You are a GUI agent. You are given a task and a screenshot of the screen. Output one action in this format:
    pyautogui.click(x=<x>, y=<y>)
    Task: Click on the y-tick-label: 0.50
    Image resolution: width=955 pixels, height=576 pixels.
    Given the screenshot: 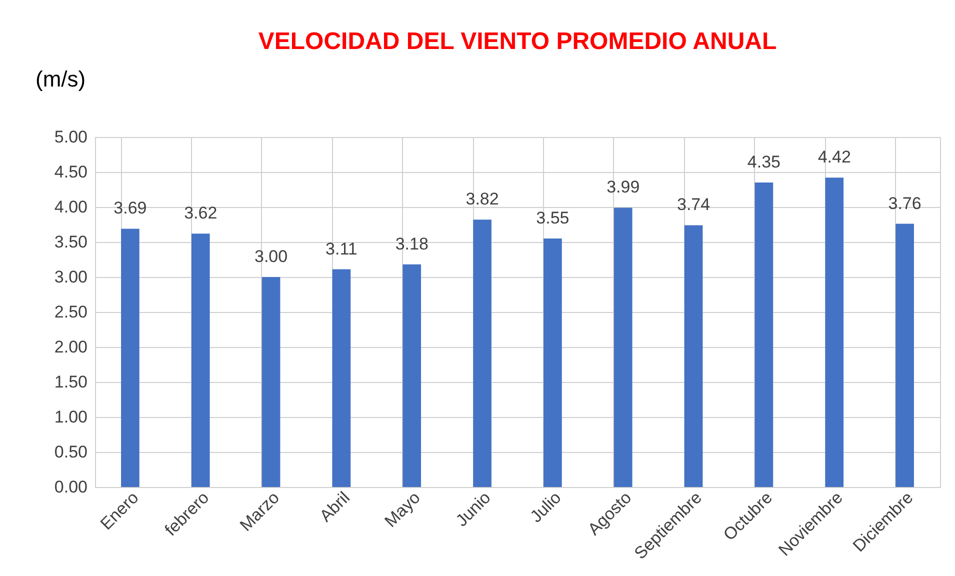 What is the action you would take?
    pyautogui.click(x=71, y=452)
    